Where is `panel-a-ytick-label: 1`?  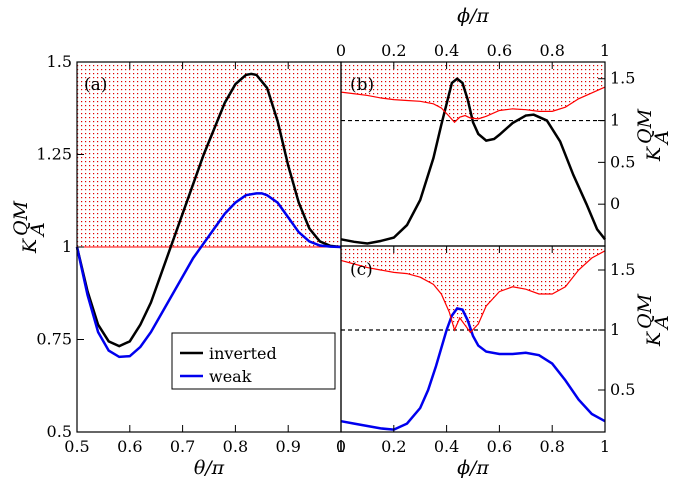
panel-a-ytick-label: 1 is located at coordinates (67, 246).